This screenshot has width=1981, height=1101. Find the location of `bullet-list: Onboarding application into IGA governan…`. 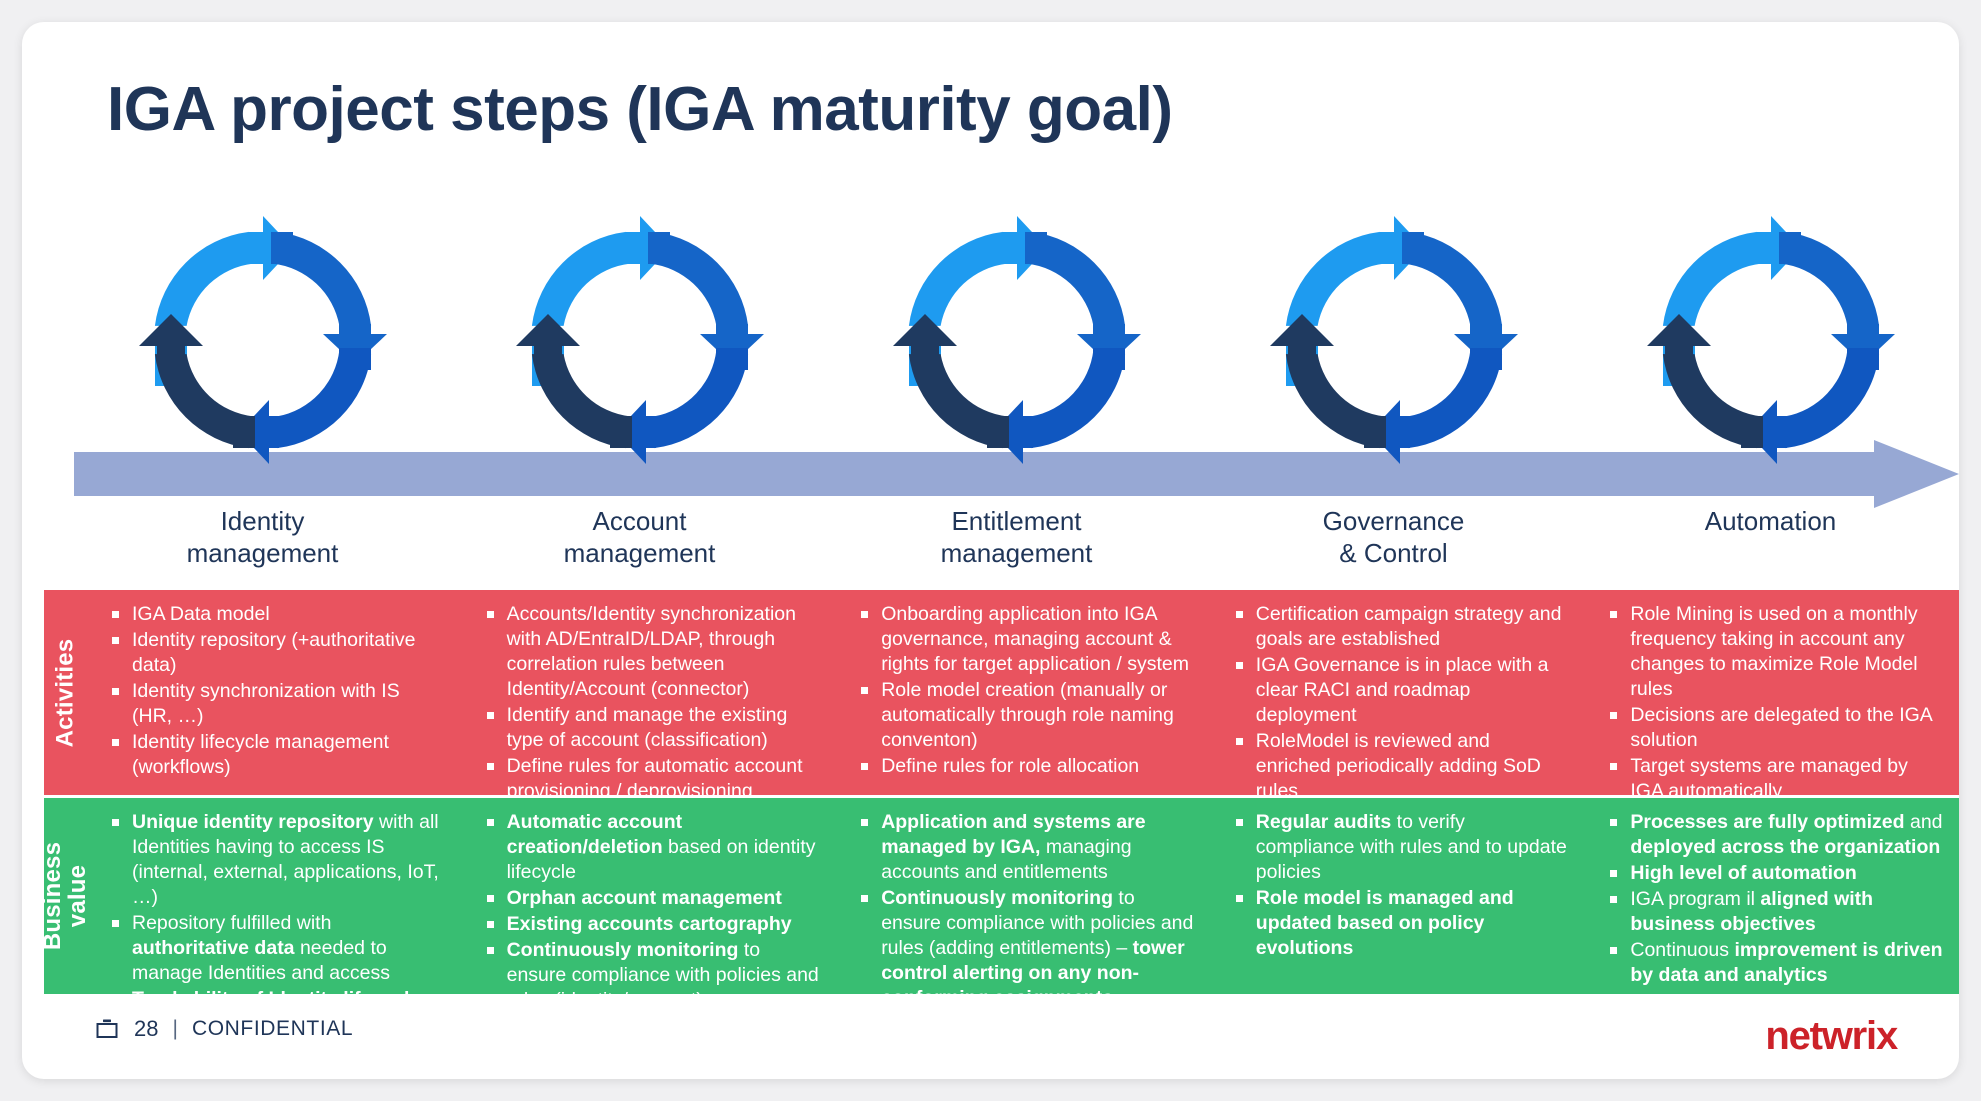

bullet-list: Onboarding application into IGA governan… is located at coordinates (1026, 690).